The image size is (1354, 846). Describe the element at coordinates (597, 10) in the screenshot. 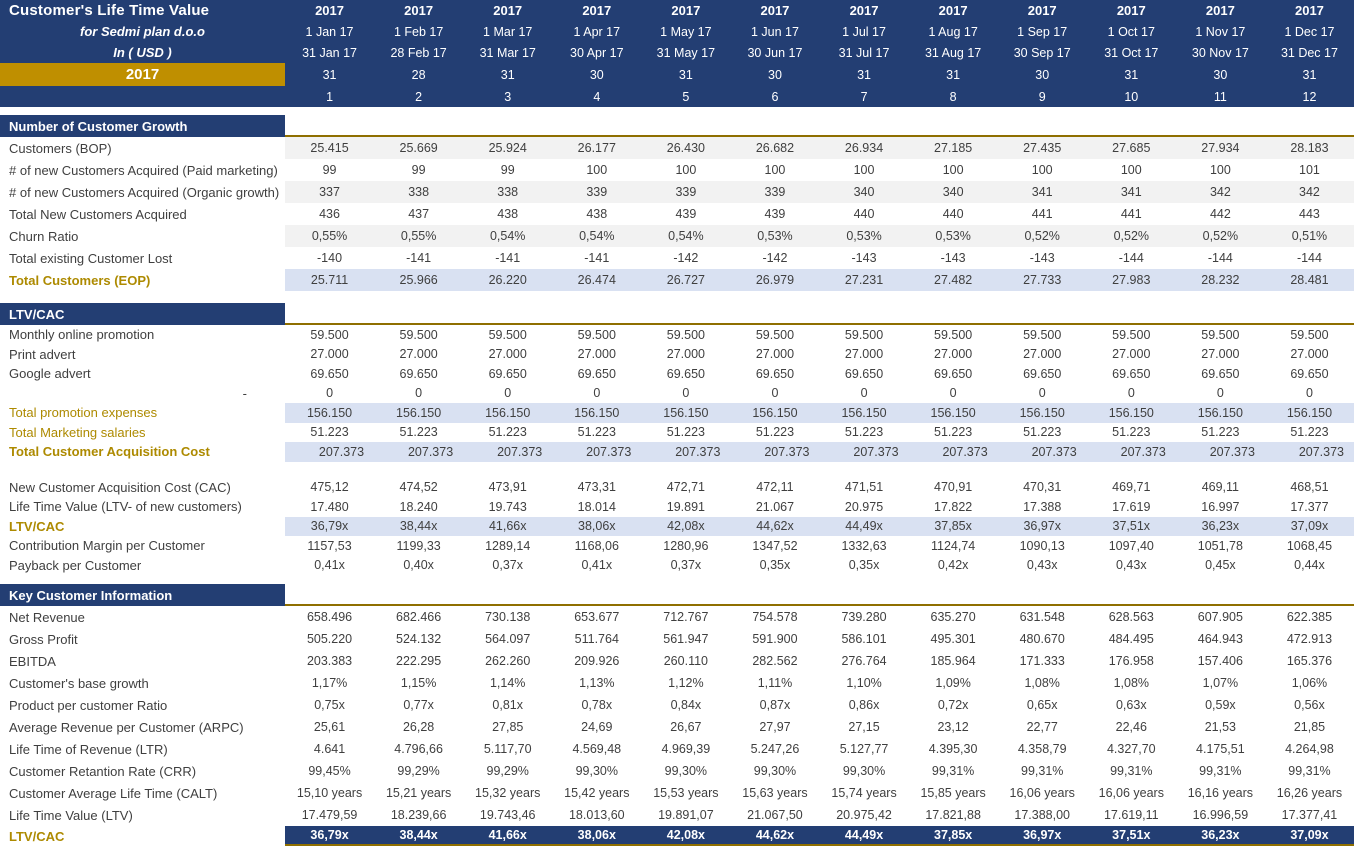

I see `column-year-cell-4: 2017` at that location.